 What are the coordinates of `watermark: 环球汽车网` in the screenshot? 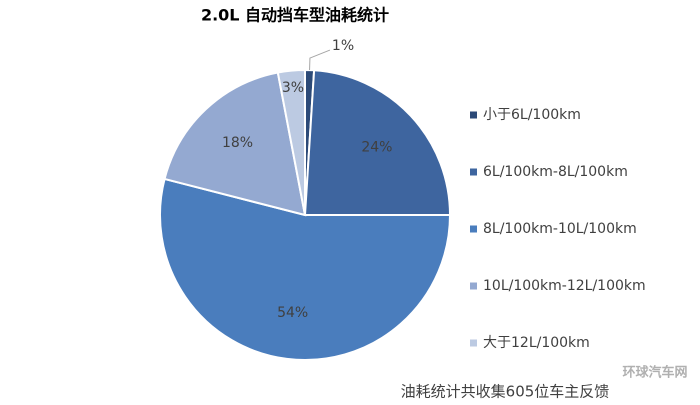 It's located at (654, 373).